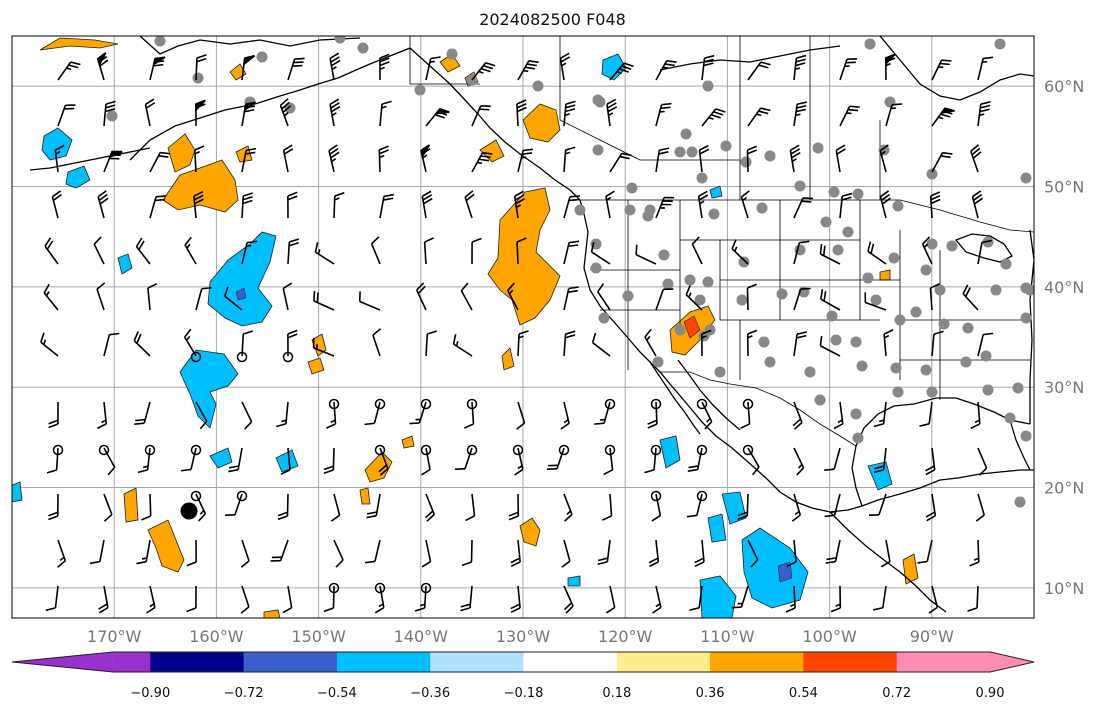  Describe the element at coordinates (910, 492) in the screenshot. I see `yucatan` at that location.